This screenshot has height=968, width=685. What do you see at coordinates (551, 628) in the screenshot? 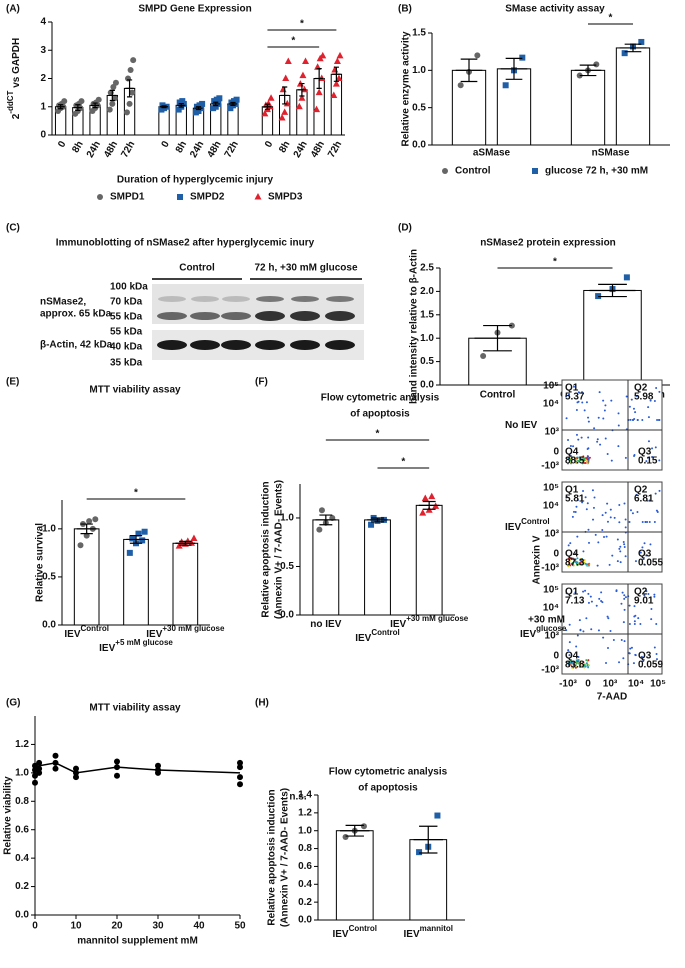
I see `flow-row-label-sup: glucose` at bounding box center [551, 628].